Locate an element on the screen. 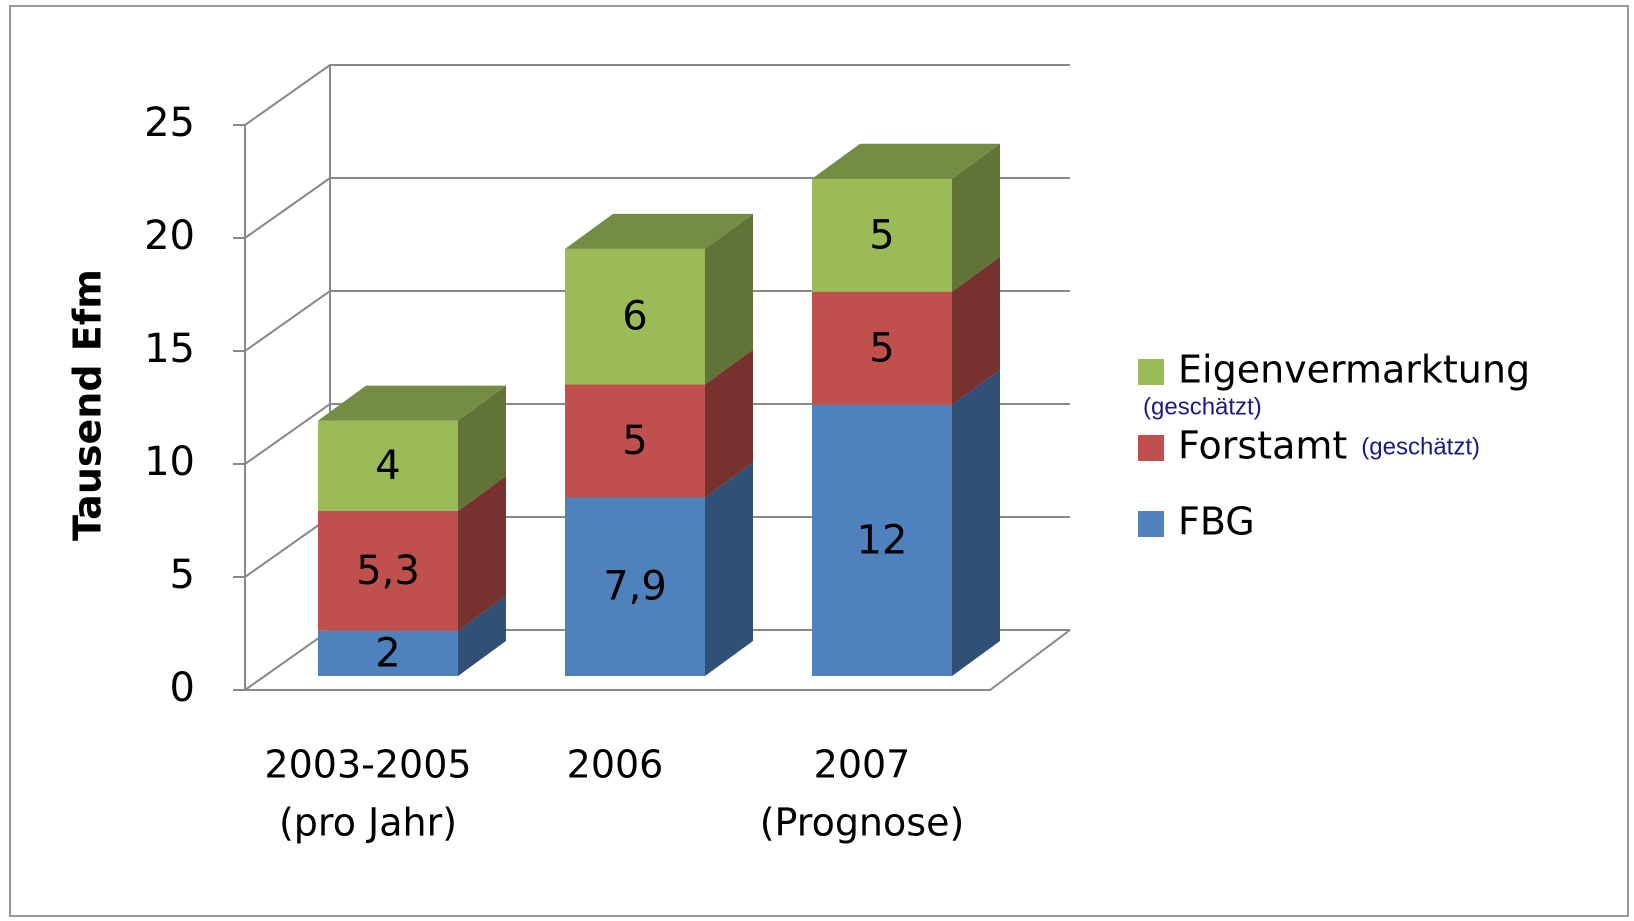 Image resolution: width=1634 pixels, height=921 pixels. data-label: 2 is located at coordinates (387, 653).